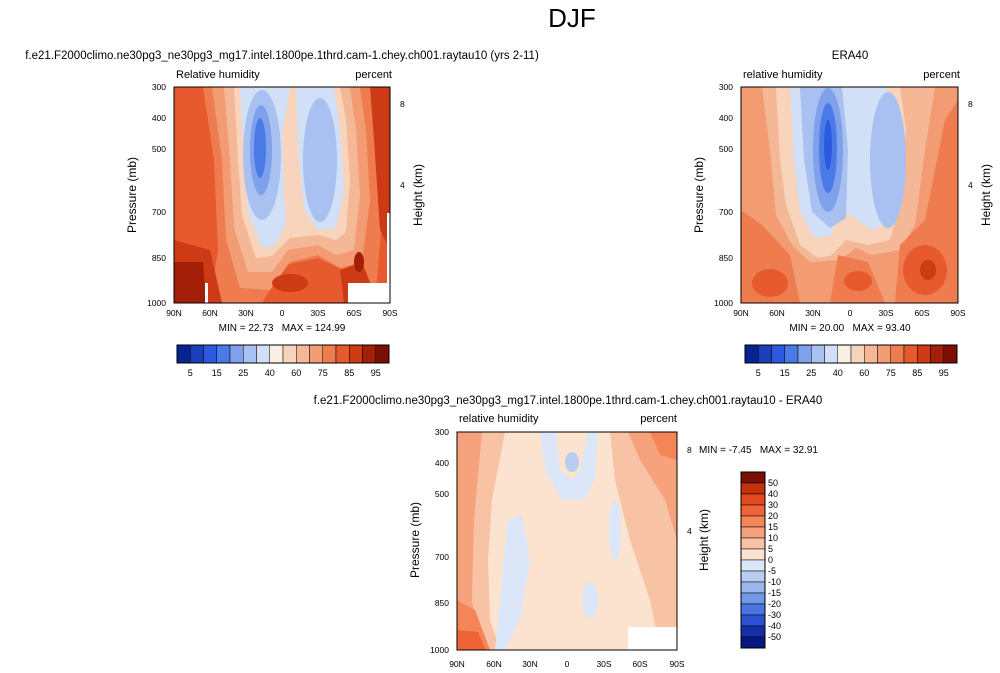 The width and height of the screenshot is (1000, 673). Describe the element at coordinates (159, 212) in the screenshot. I see `model-y-tick-label: 700` at that location.